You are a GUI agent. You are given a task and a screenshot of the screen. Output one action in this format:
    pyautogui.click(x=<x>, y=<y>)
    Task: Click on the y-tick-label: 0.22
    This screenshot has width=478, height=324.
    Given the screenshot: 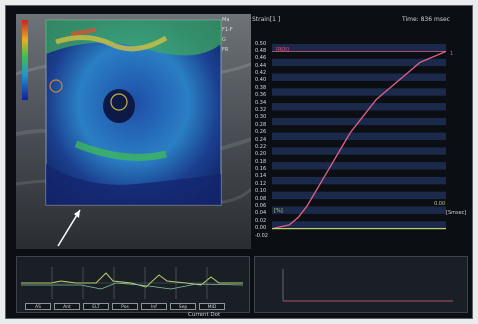 What is the action you would take?
    pyautogui.click(x=261, y=146)
    